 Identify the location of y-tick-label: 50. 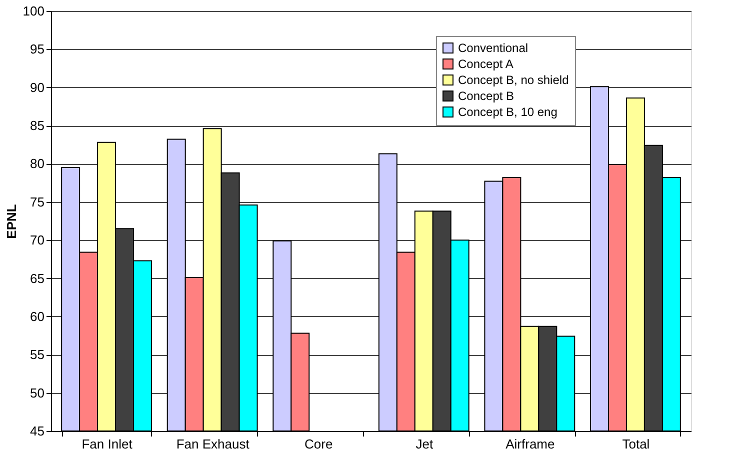
(37, 392).